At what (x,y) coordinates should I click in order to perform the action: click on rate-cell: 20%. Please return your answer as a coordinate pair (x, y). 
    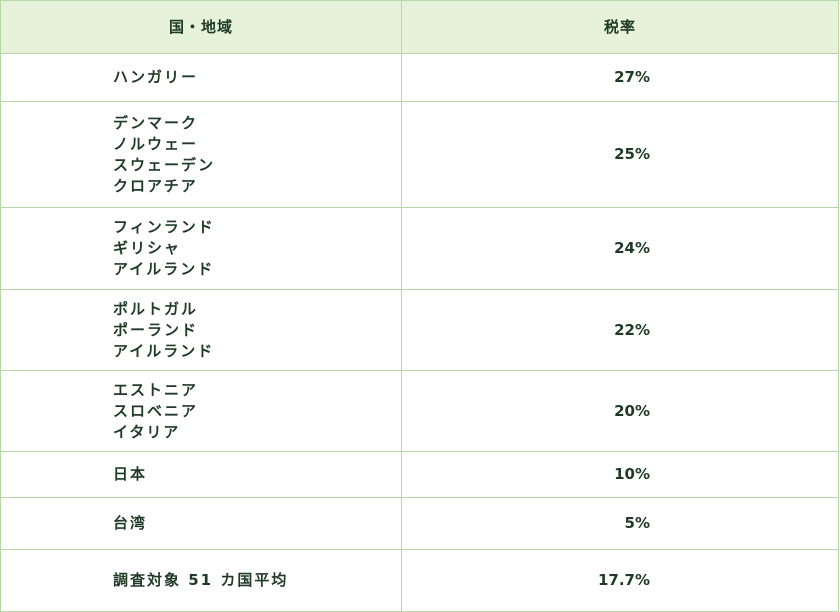
    Looking at the image, I should click on (620, 411).